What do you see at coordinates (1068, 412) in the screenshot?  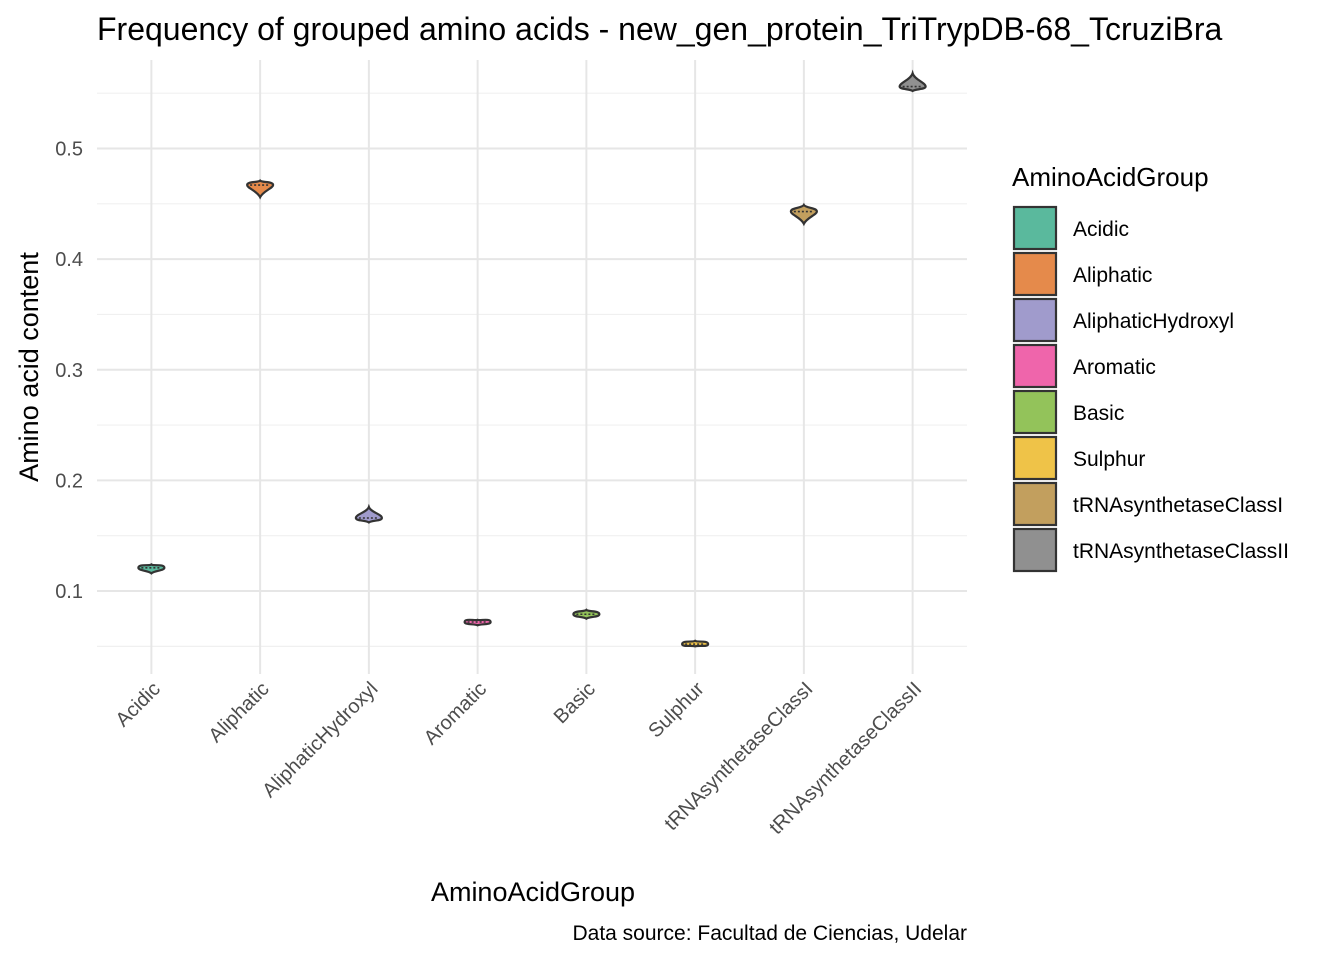 I see `legend-item: Basic` at bounding box center [1068, 412].